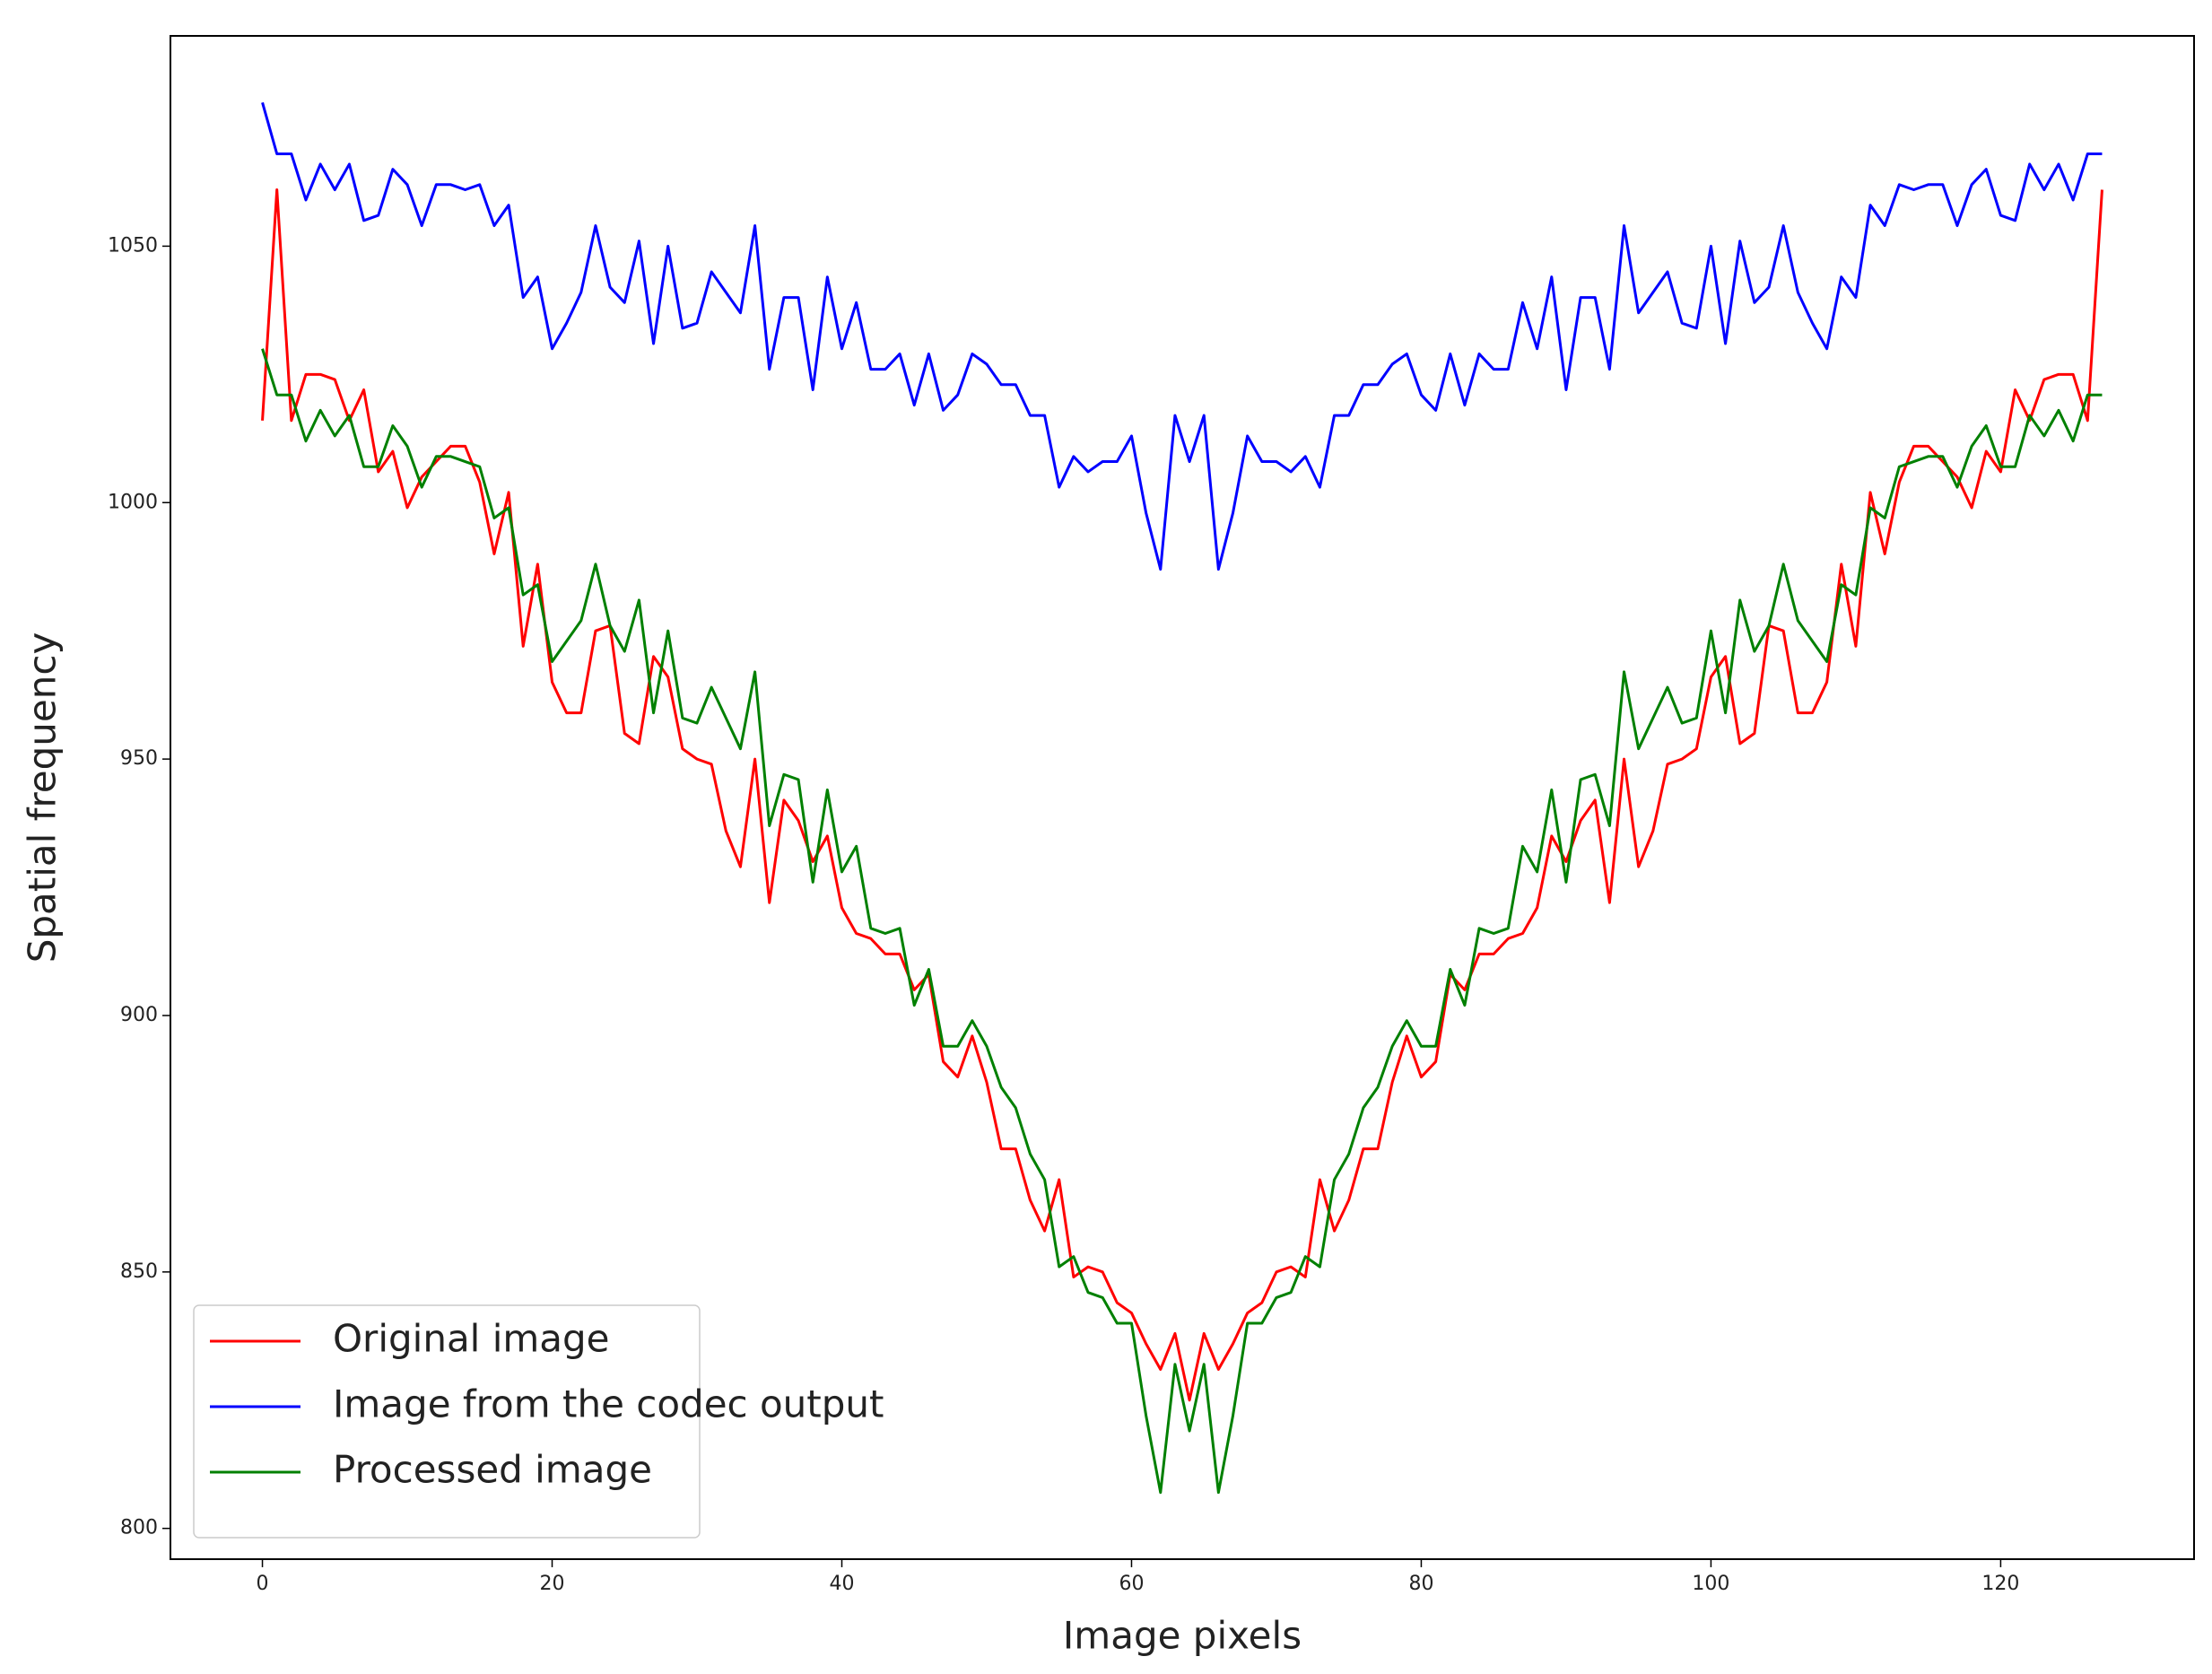 This screenshot has width=2212, height=1674. I want to click on y-tick-label: 1000, so click(133, 502).